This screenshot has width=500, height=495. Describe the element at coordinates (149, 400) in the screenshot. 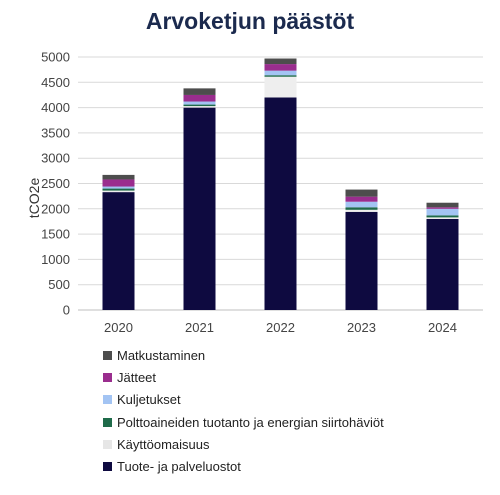

I see `legend-label: Kuljetukset` at that location.